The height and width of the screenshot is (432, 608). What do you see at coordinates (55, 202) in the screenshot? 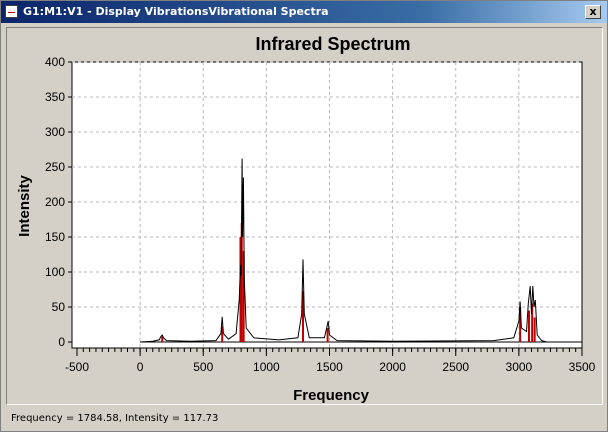
I see `y-tick-label: 200` at bounding box center [55, 202].